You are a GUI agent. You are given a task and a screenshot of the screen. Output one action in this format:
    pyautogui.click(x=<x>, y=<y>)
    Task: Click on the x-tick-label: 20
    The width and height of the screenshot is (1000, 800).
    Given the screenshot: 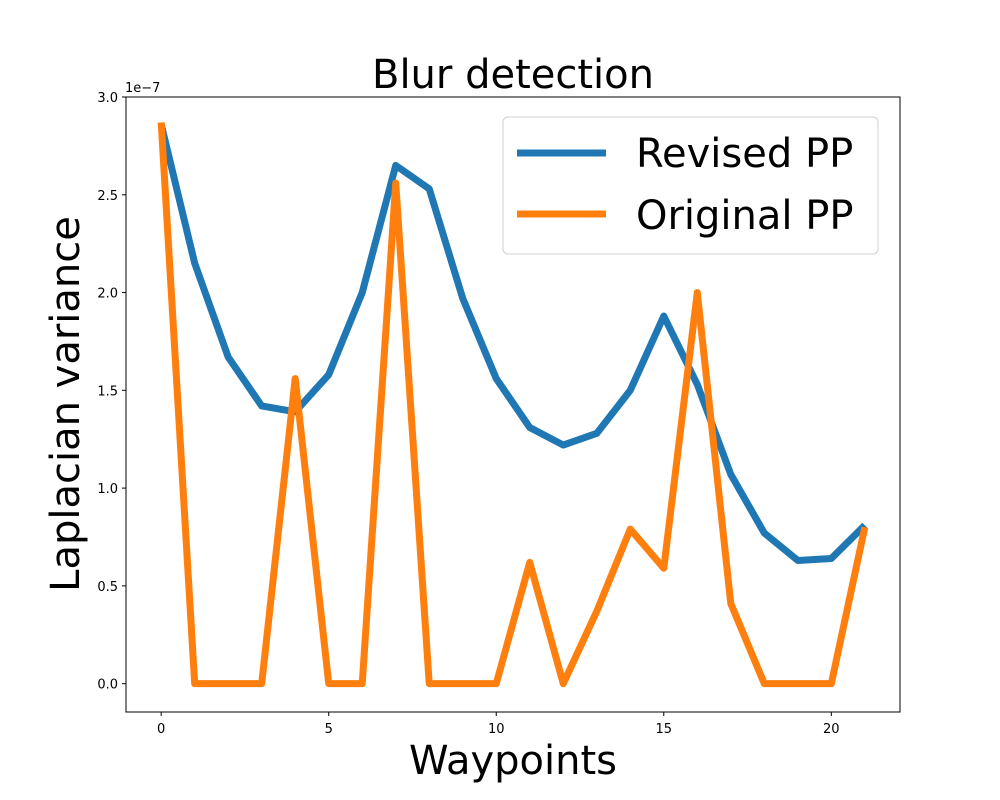 What is the action you would take?
    pyautogui.click(x=831, y=729)
    